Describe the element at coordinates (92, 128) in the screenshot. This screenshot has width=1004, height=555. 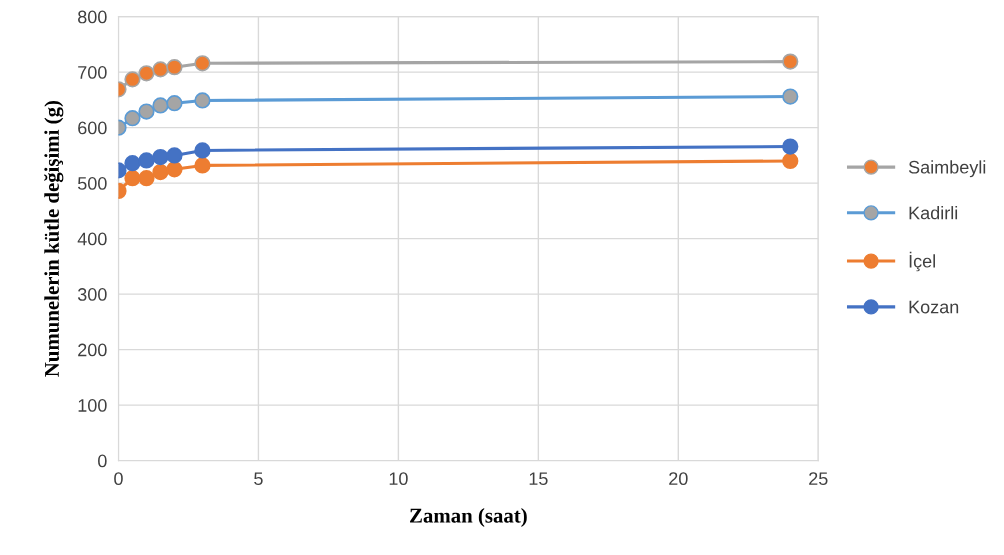
I see `y-tick-label: 600` at that location.